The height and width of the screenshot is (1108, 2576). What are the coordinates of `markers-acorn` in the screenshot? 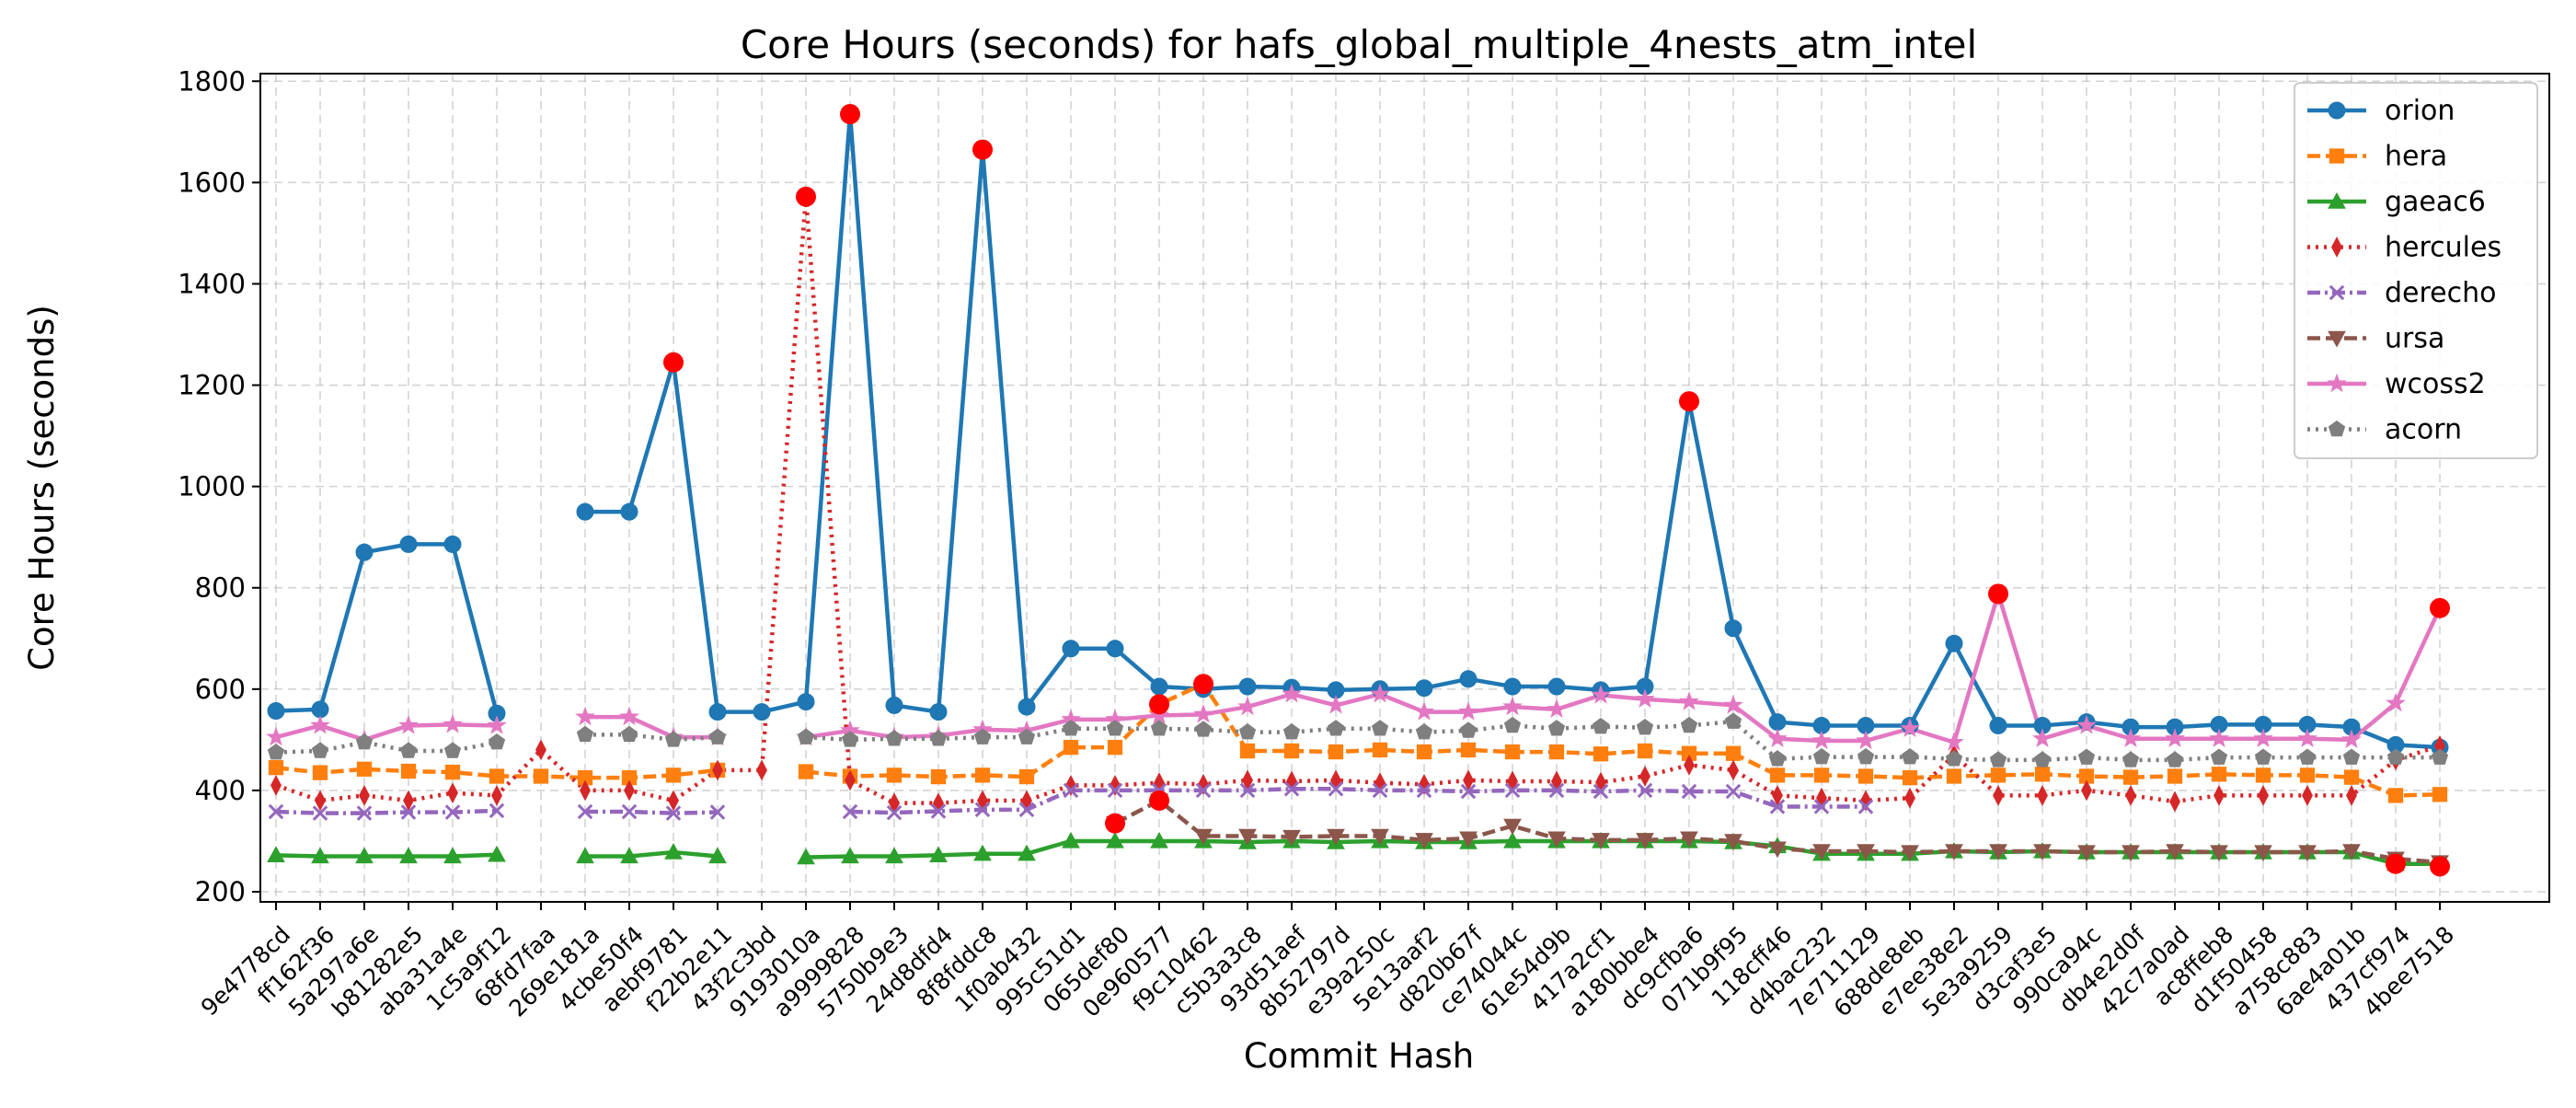 It's located at (1358, 740).